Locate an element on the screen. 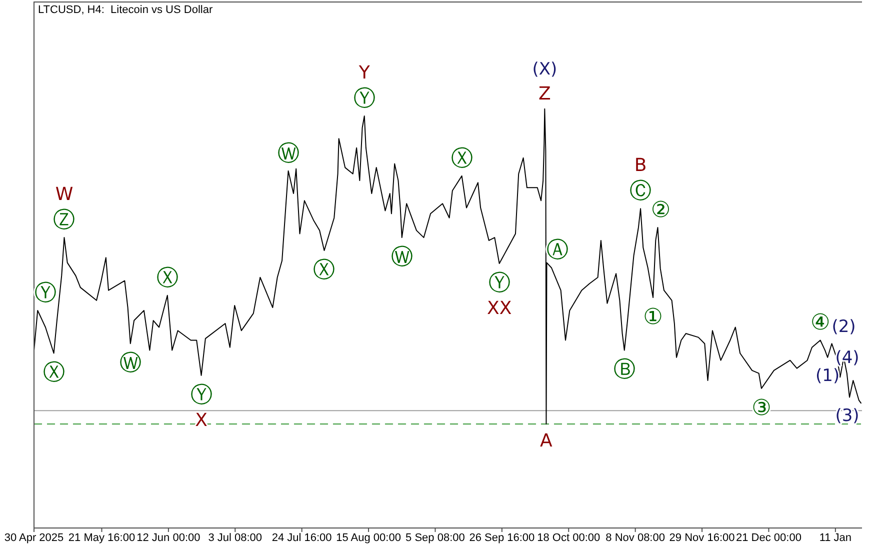 This screenshot has width=876, height=545. x-tick-label: 8 Nov 08:00 is located at coordinates (635, 538).